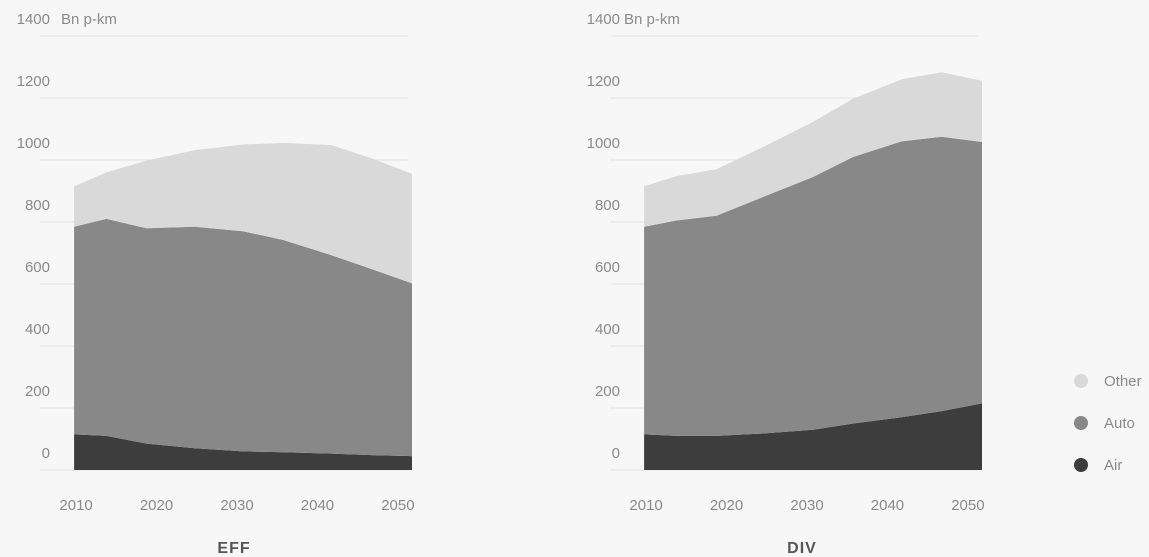  What do you see at coordinates (1081, 381) in the screenshot?
I see `legend-swatch-other` at bounding box center [1081, 381].